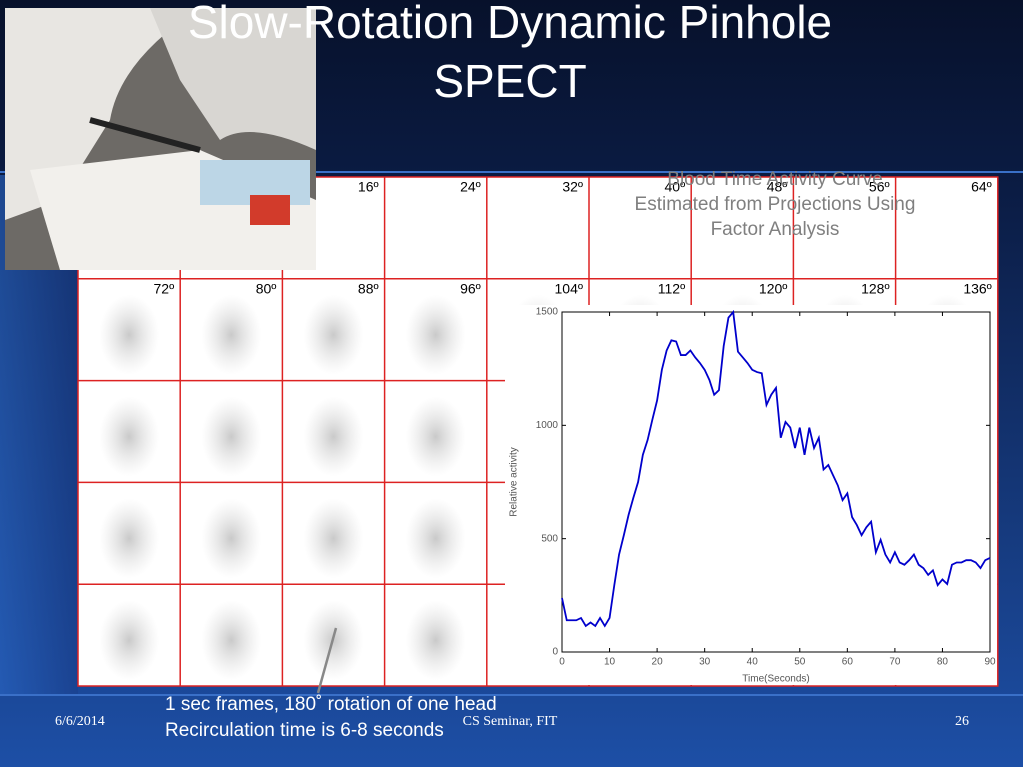 The width and height of the screenshot is (1023, 767). I want to click on chart-title: Blood Time Activity Curve, so click(774, 179).